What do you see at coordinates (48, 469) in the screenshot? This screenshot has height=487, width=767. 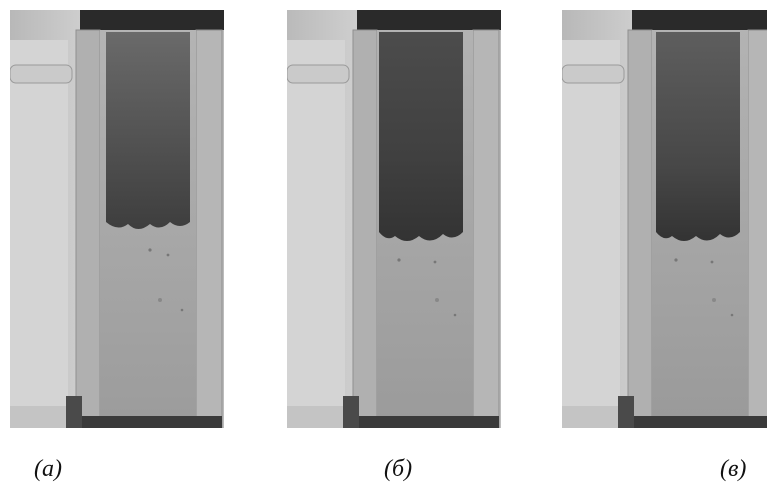 I see `caption-a: (a)` at bounding box center [48, 469].